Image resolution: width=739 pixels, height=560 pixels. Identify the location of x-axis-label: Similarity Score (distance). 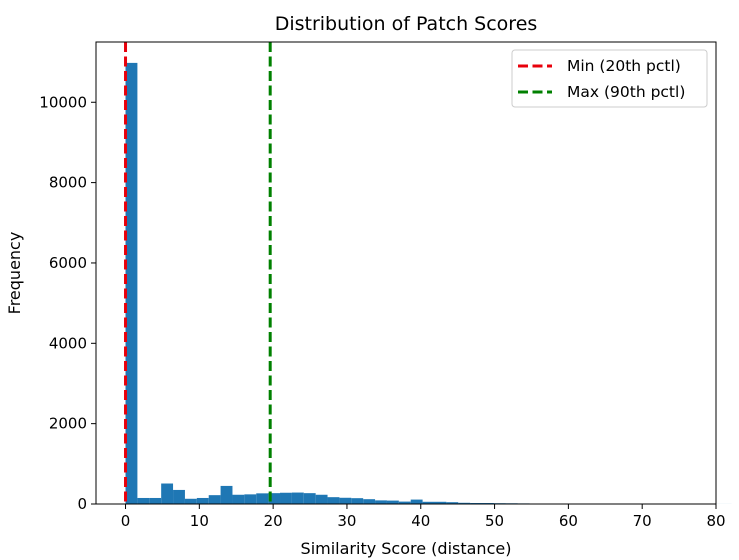
(406, 548).